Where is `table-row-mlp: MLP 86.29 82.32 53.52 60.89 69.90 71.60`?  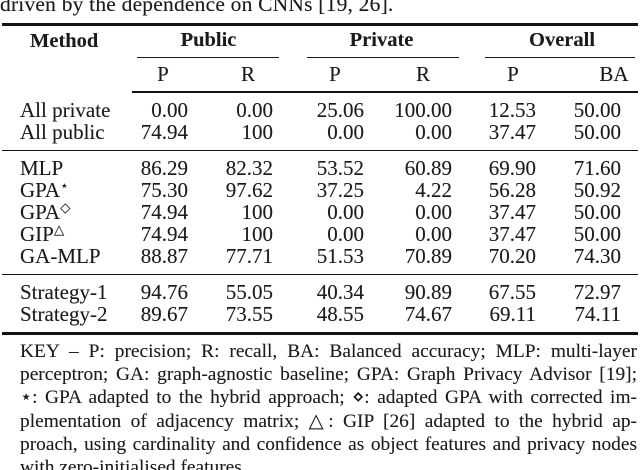
table-row-mlp: MLP 86.29 82.32 53.52 60.89 69.90 71.60 is located at coordinates (320, 165).